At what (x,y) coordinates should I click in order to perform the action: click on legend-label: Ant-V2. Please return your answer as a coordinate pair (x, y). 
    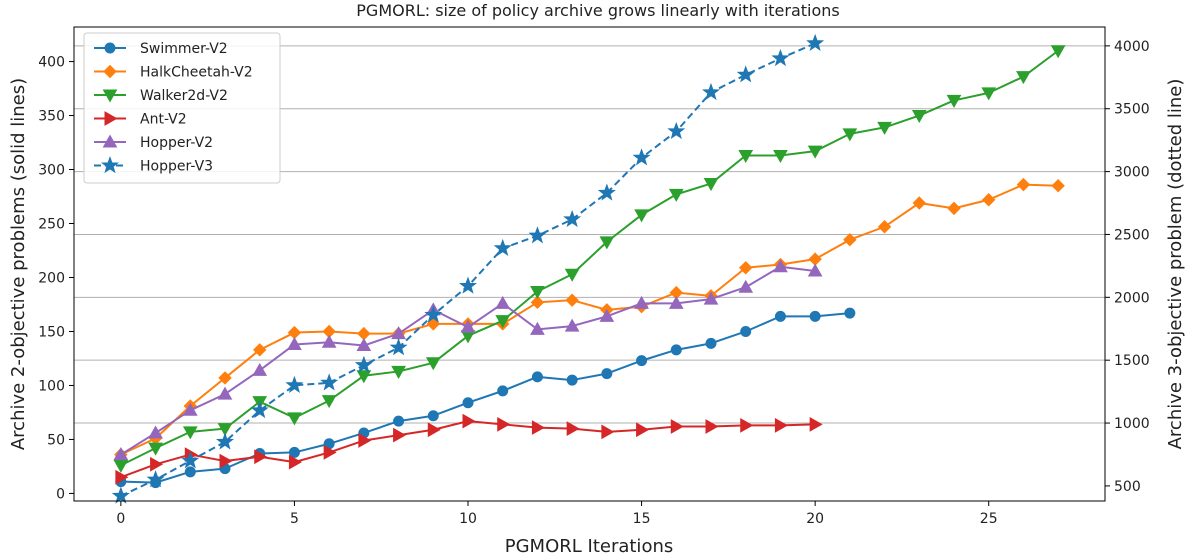
    Looking at the image, I should click on (163, 120).